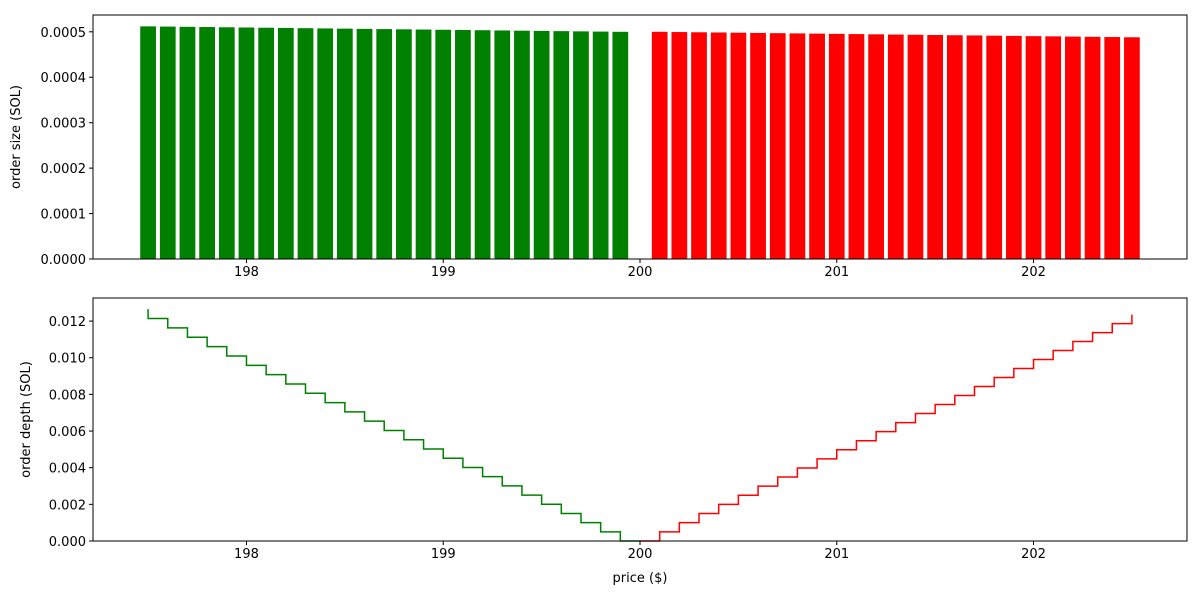 This screenshot has height=600, width=1200. Describe the element at coordinates (64, 169) in the screenshot. I see `y-tick-label: 0.0002` at that location.